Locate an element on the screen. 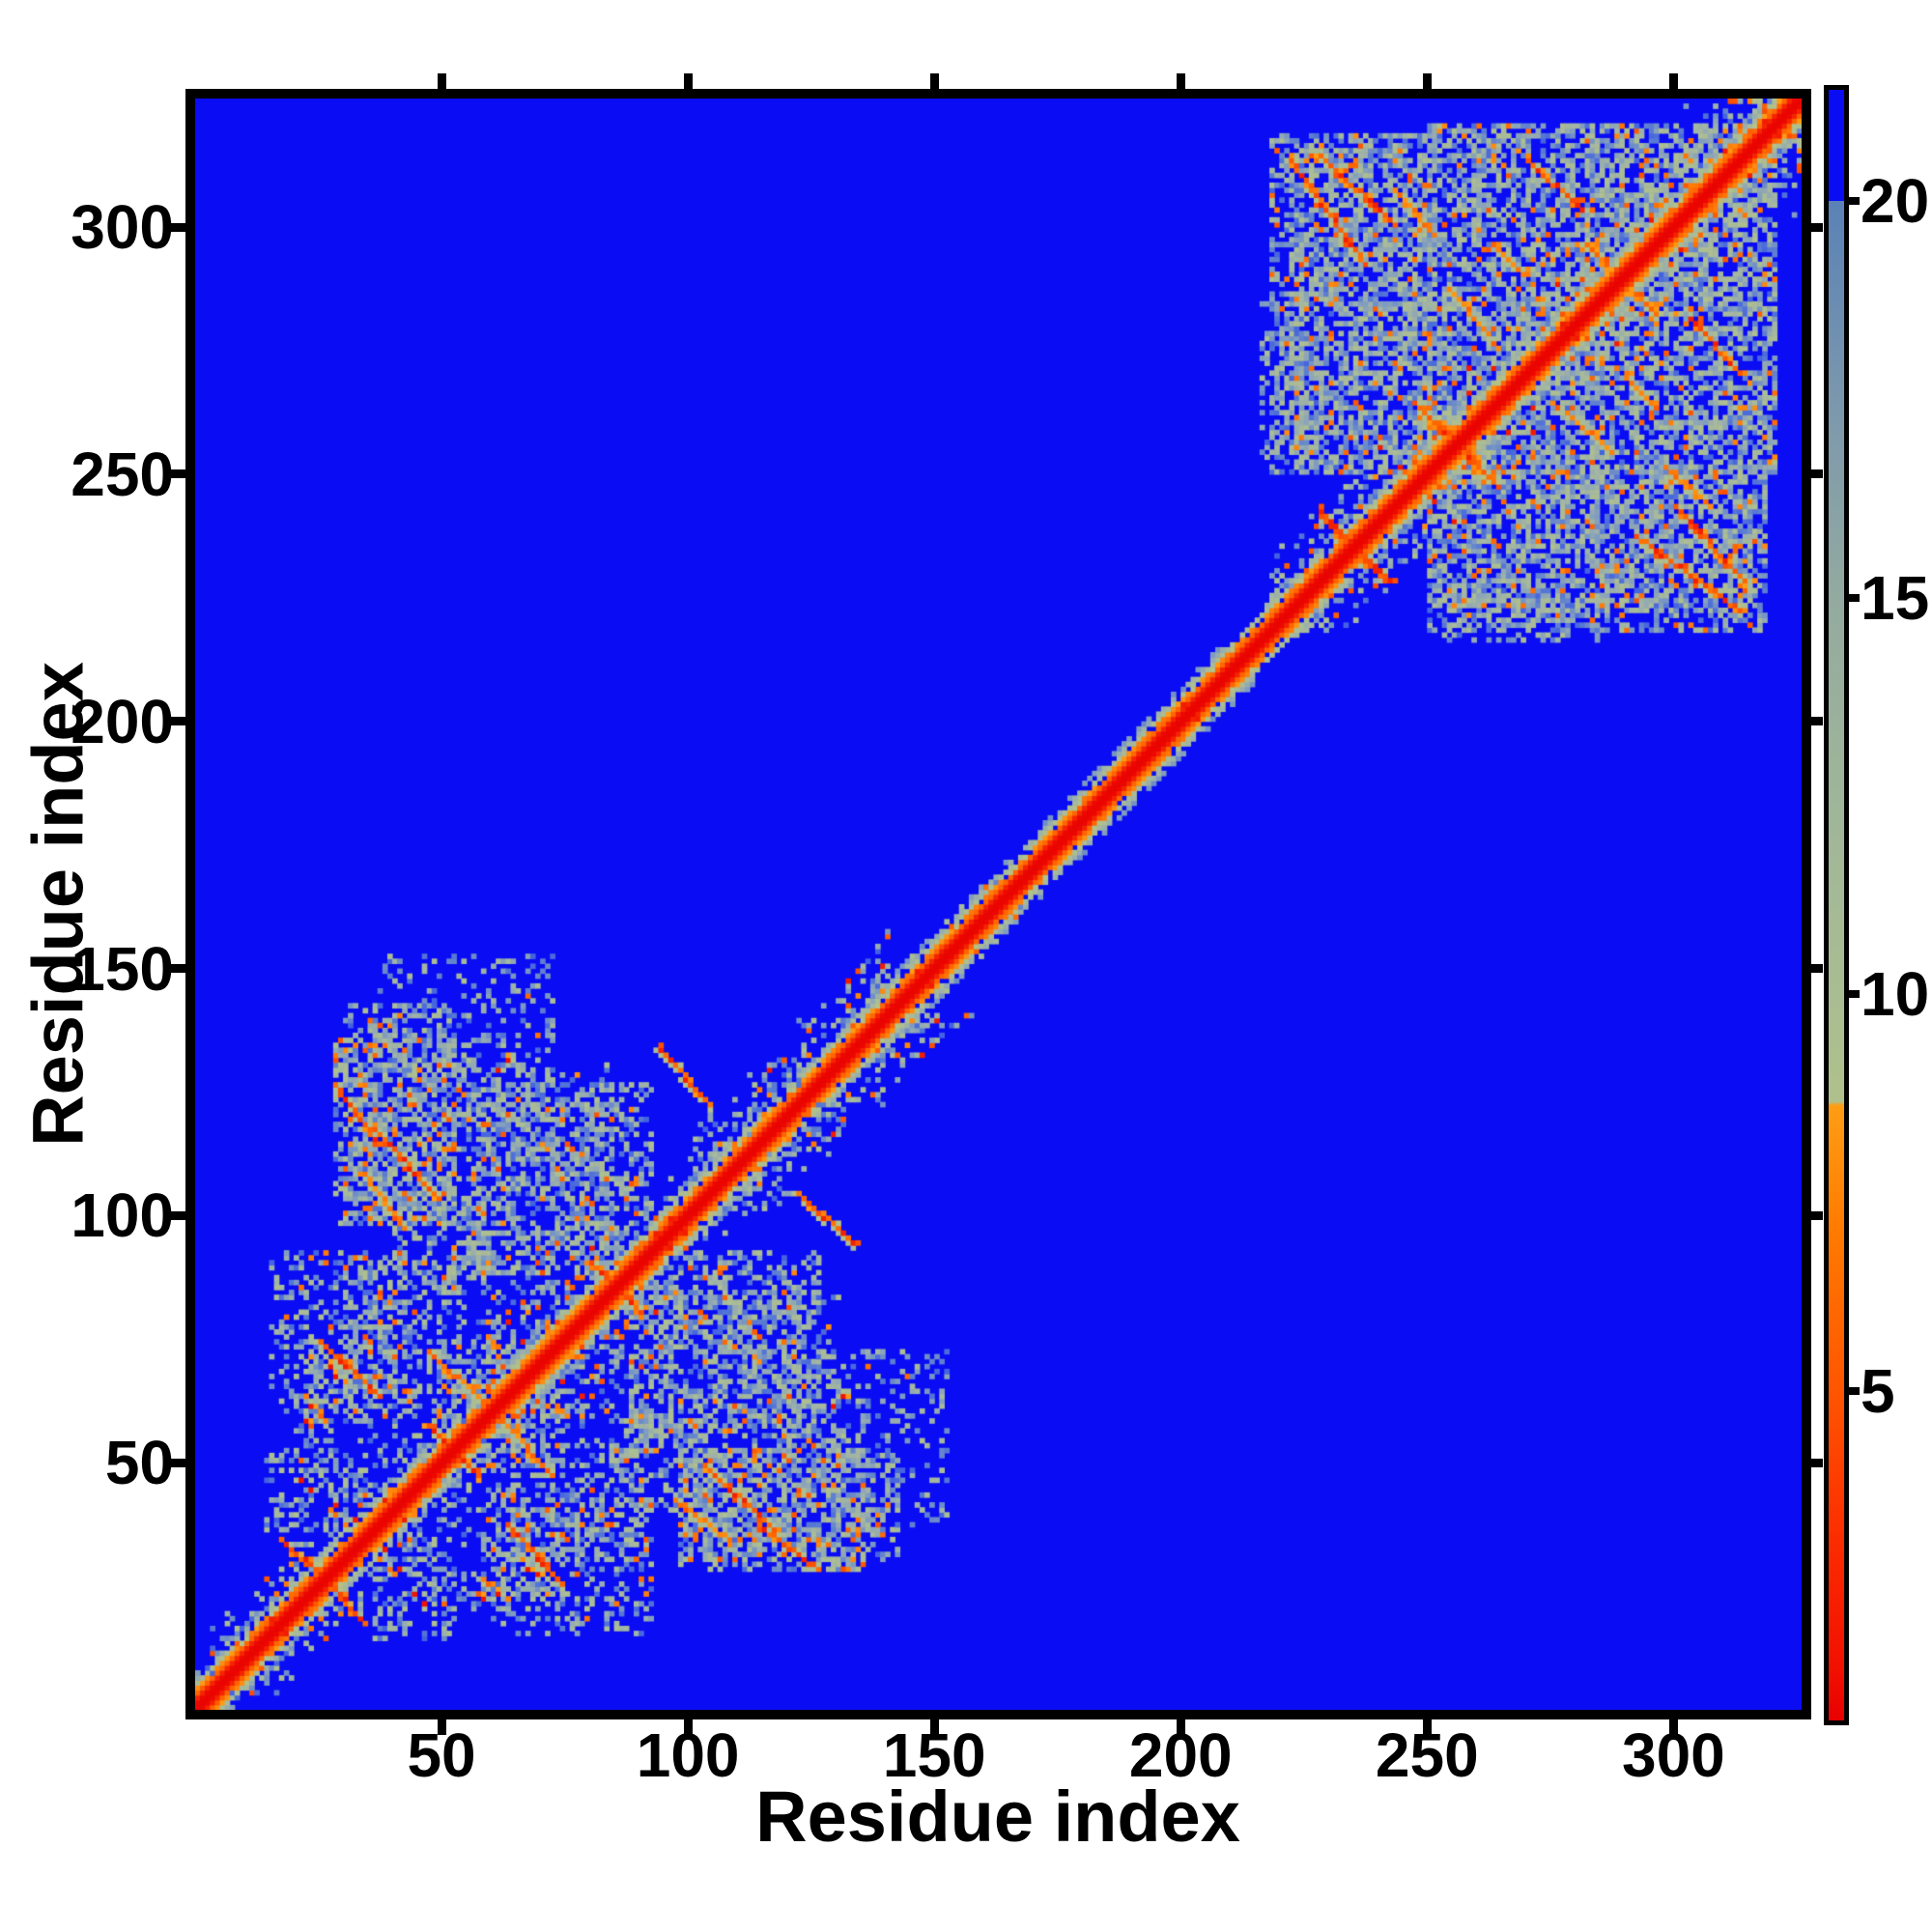  x-tick-label-300: 300 is located at coordinates (1673, 1755).